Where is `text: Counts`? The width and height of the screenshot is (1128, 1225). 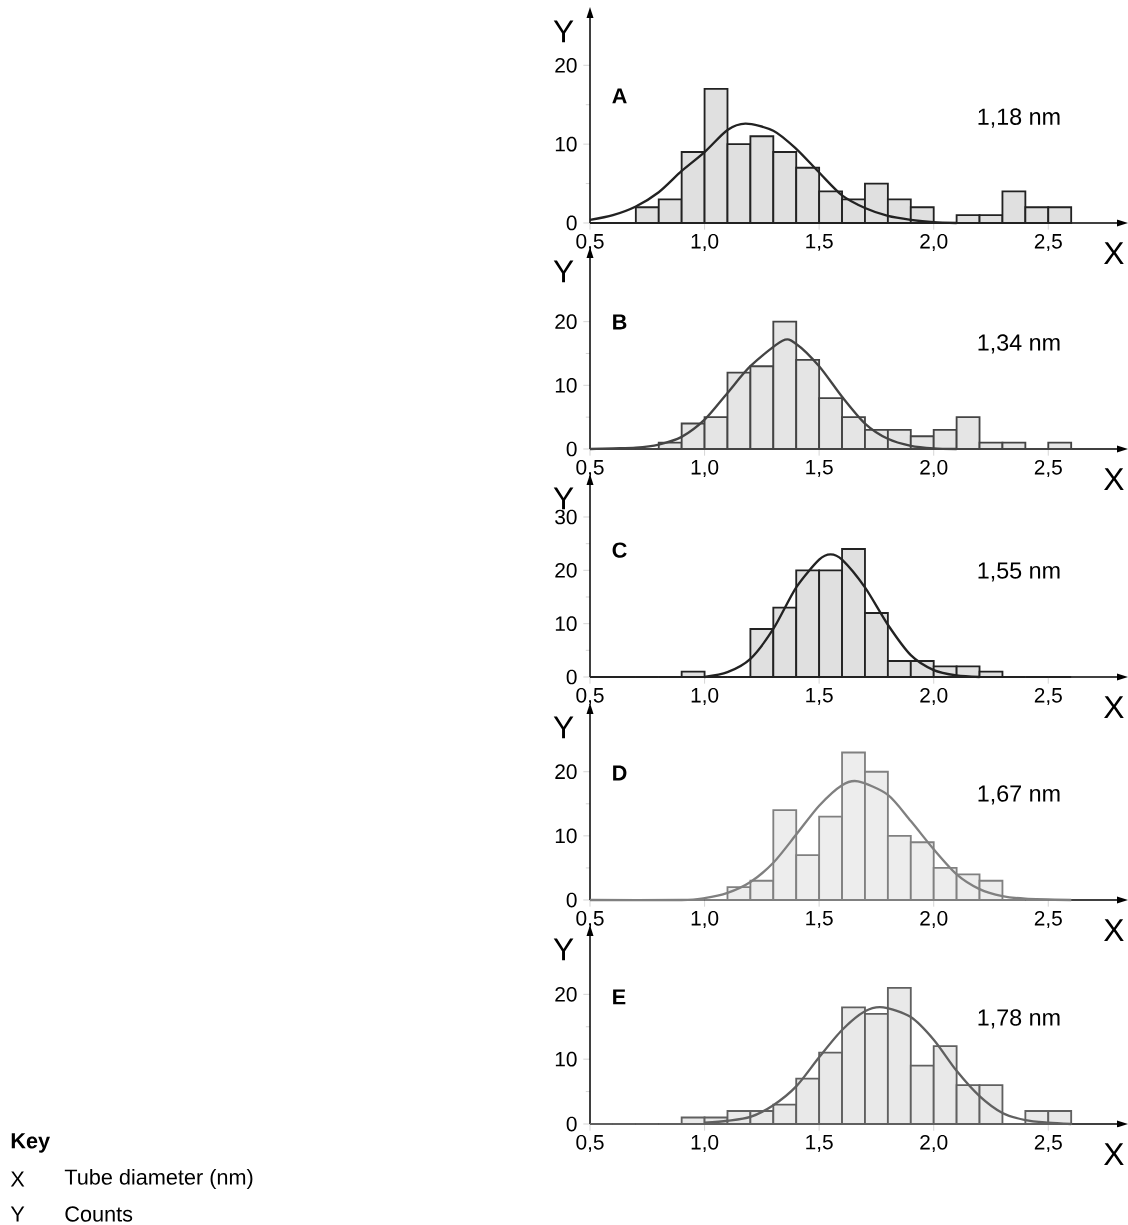 text: Counts is located at coordinates (99, 1214).